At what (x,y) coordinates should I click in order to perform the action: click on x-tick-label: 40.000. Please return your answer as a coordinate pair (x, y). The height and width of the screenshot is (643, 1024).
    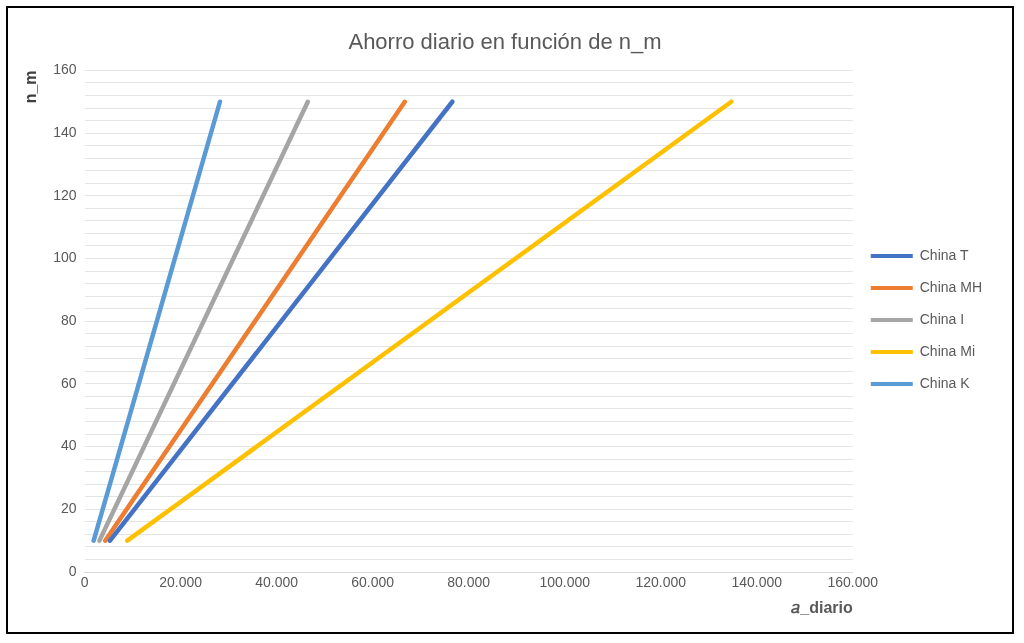
    Looking at the image, I should click on (277, 582).